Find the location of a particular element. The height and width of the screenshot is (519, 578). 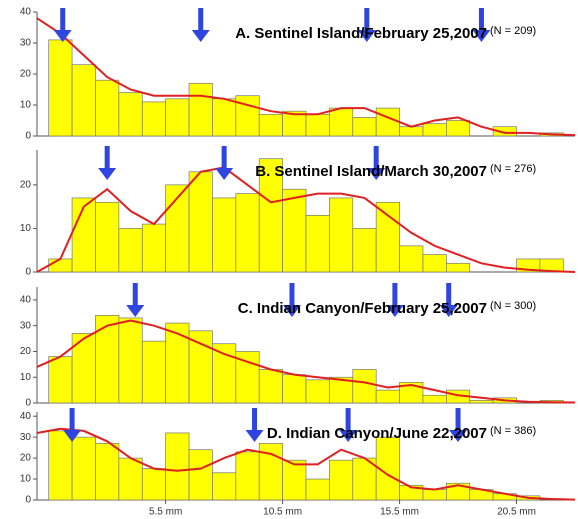

fit-line is located at coordinates (306, 464).